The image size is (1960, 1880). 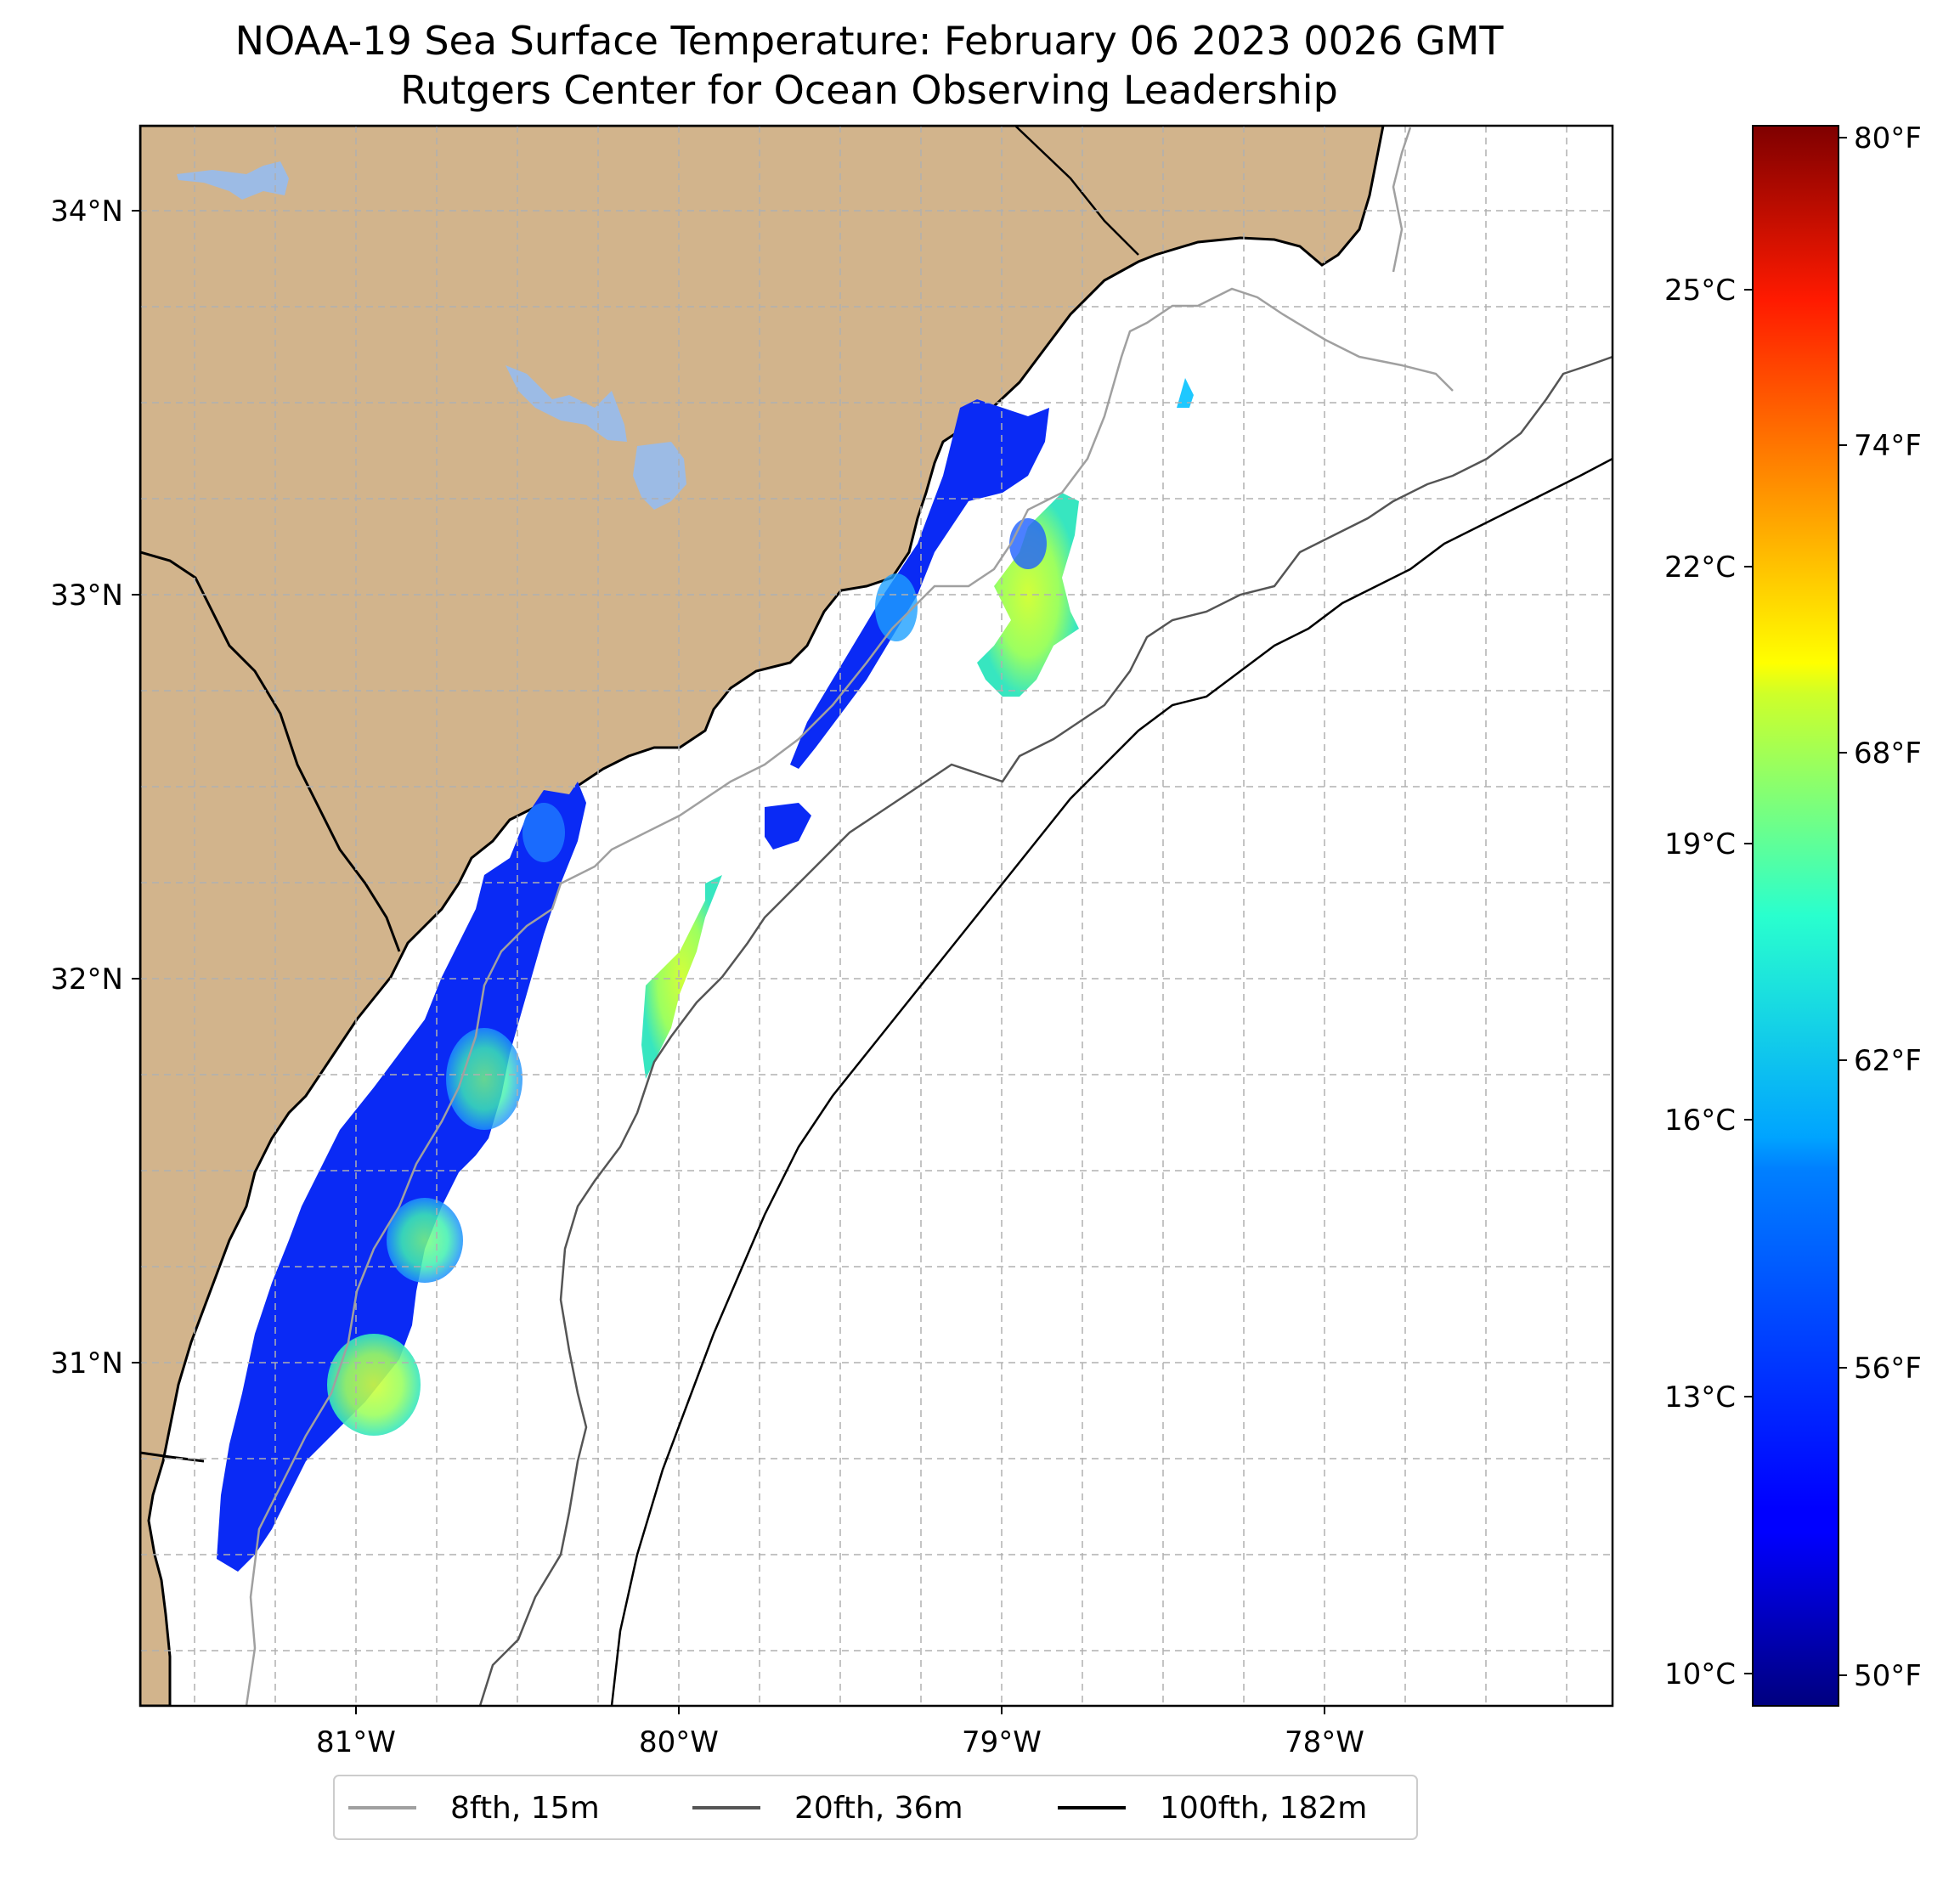 I want to click on legend: 8fth, 15m 20fth, 36m 100fth, 182m, so click(x=876, y=1807).